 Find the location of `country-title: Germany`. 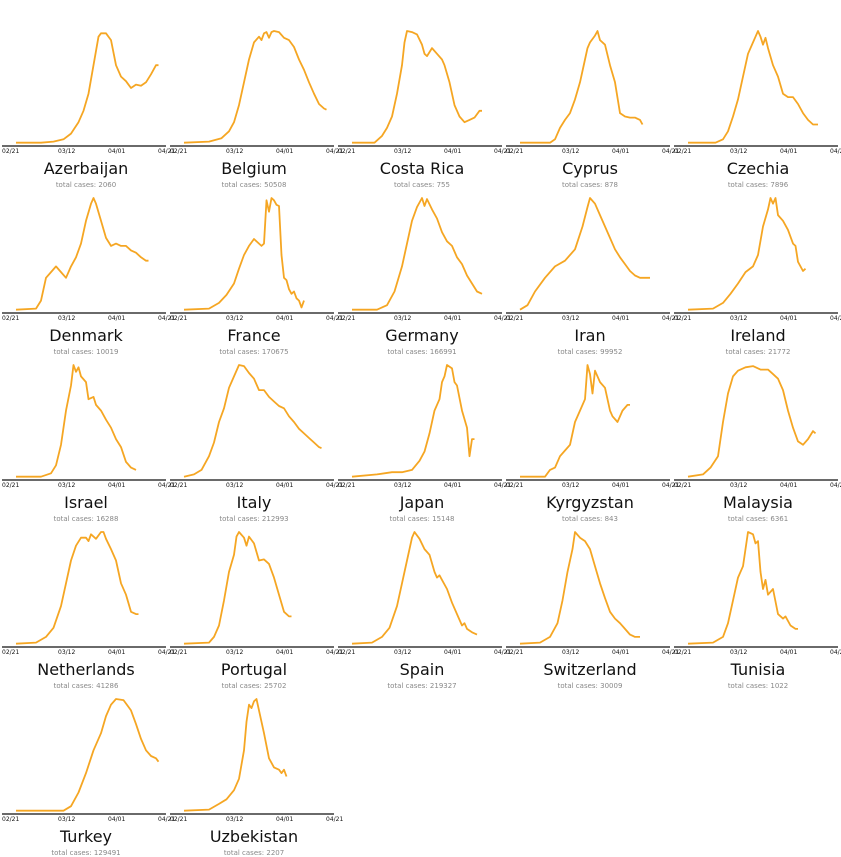

country-title: Germany is located at coordinates (422, 335).